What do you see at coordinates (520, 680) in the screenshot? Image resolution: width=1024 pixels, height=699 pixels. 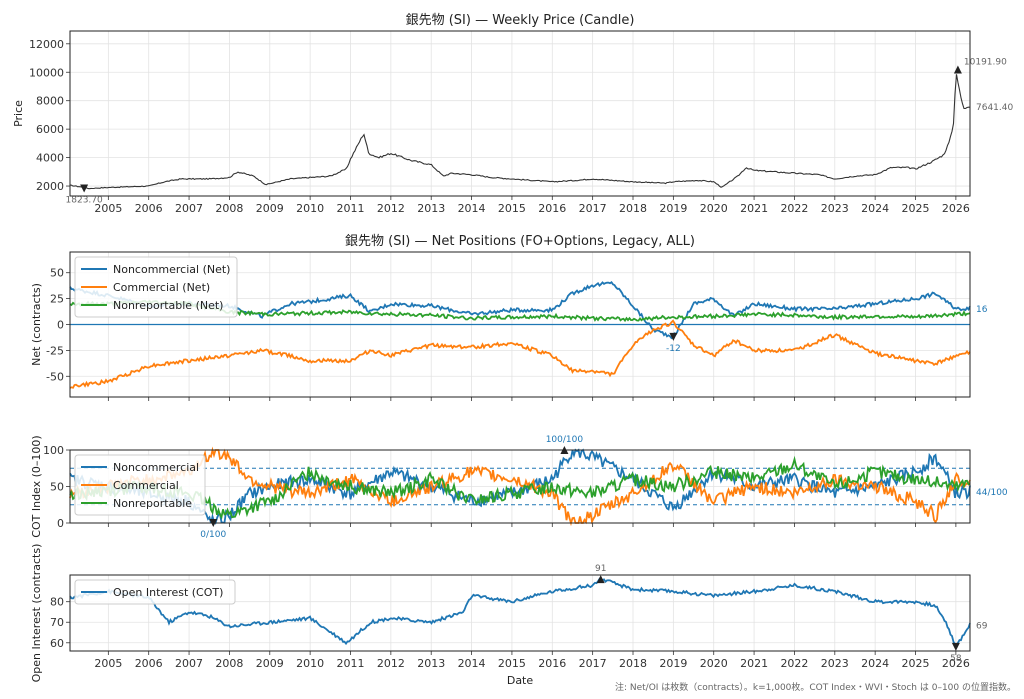 I see `x-axis-label: Date` at bounding box center [520, 680].